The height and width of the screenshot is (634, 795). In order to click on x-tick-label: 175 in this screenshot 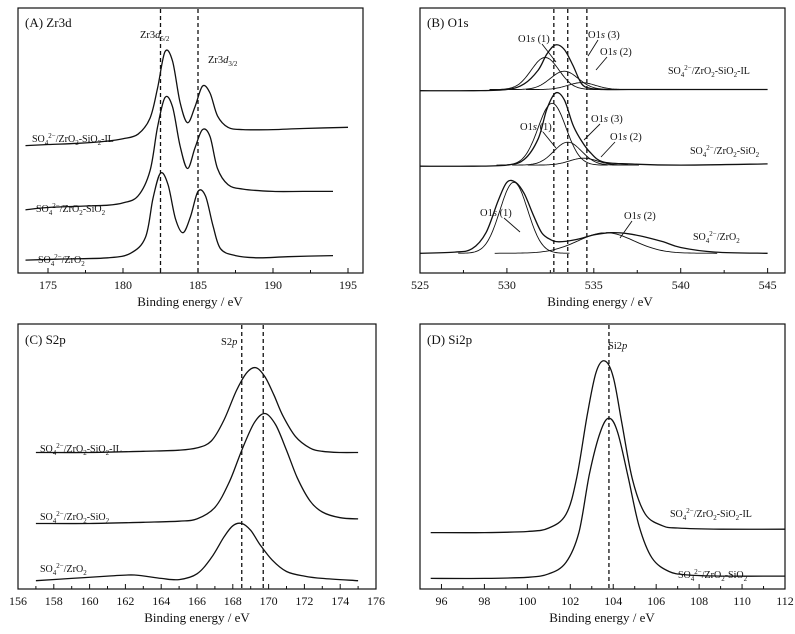, I will do `click(48, 285)`.